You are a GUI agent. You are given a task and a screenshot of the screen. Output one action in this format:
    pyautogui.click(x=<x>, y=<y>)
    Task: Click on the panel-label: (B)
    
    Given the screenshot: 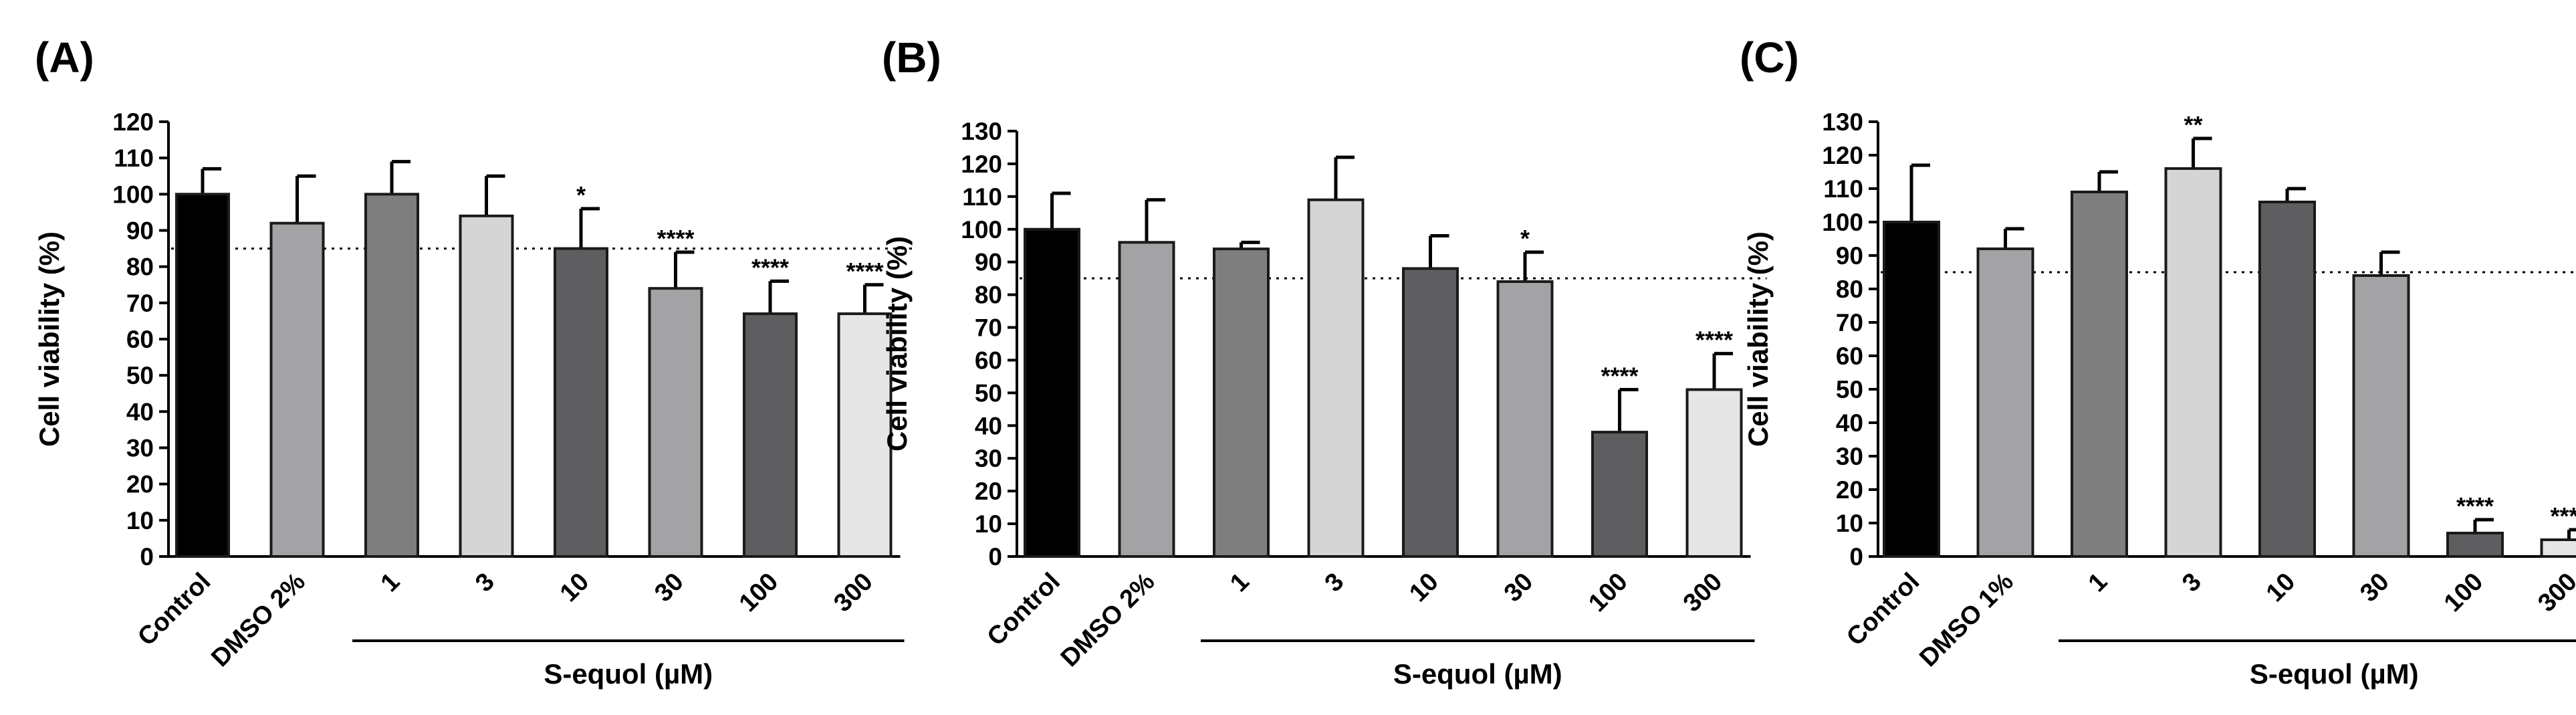 What is the action you would take?
    pyautogui.click(x=911, y=57)
    